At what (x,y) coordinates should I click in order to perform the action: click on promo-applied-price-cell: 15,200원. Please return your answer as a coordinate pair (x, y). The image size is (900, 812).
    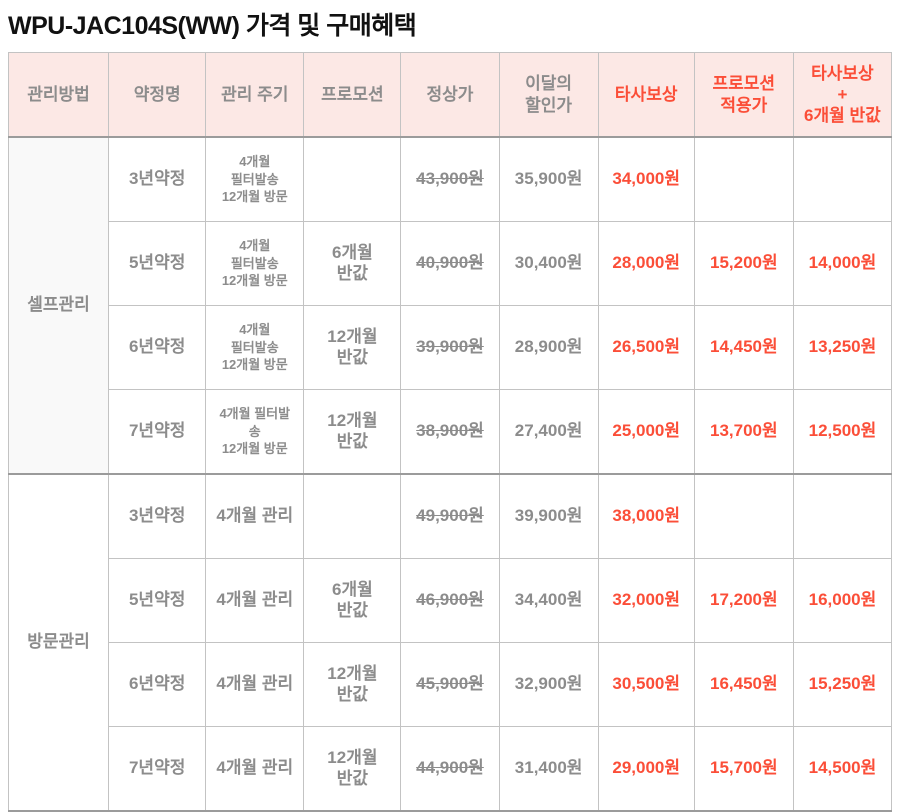
    Looking at the image, I should click on (743, 263).